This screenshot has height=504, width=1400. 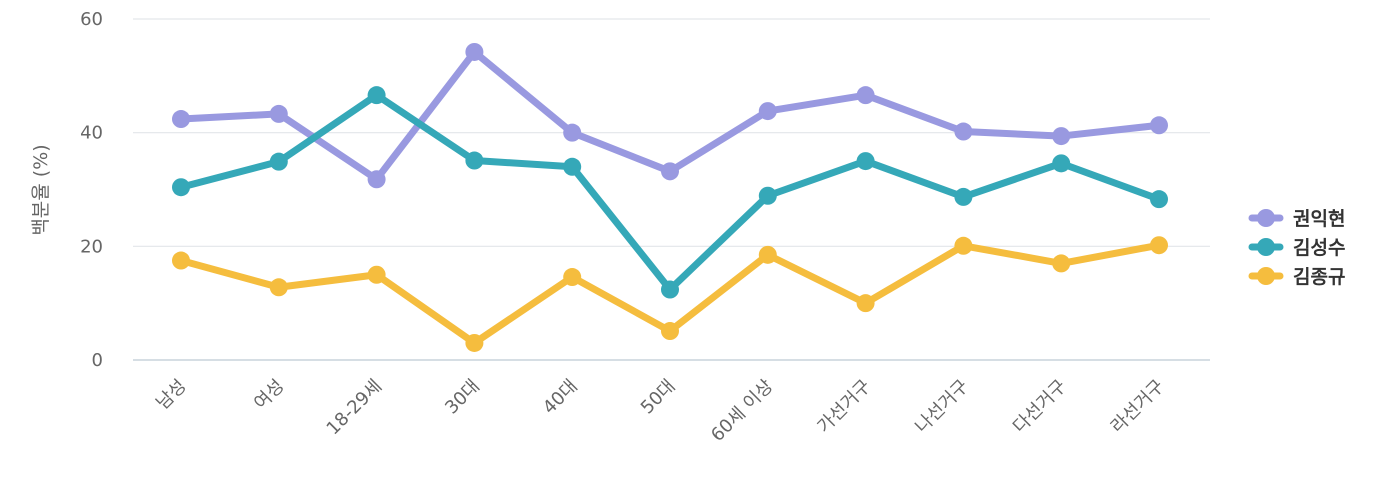 I want to click on x-tick-label: 50대, so click(x=658, y=397).